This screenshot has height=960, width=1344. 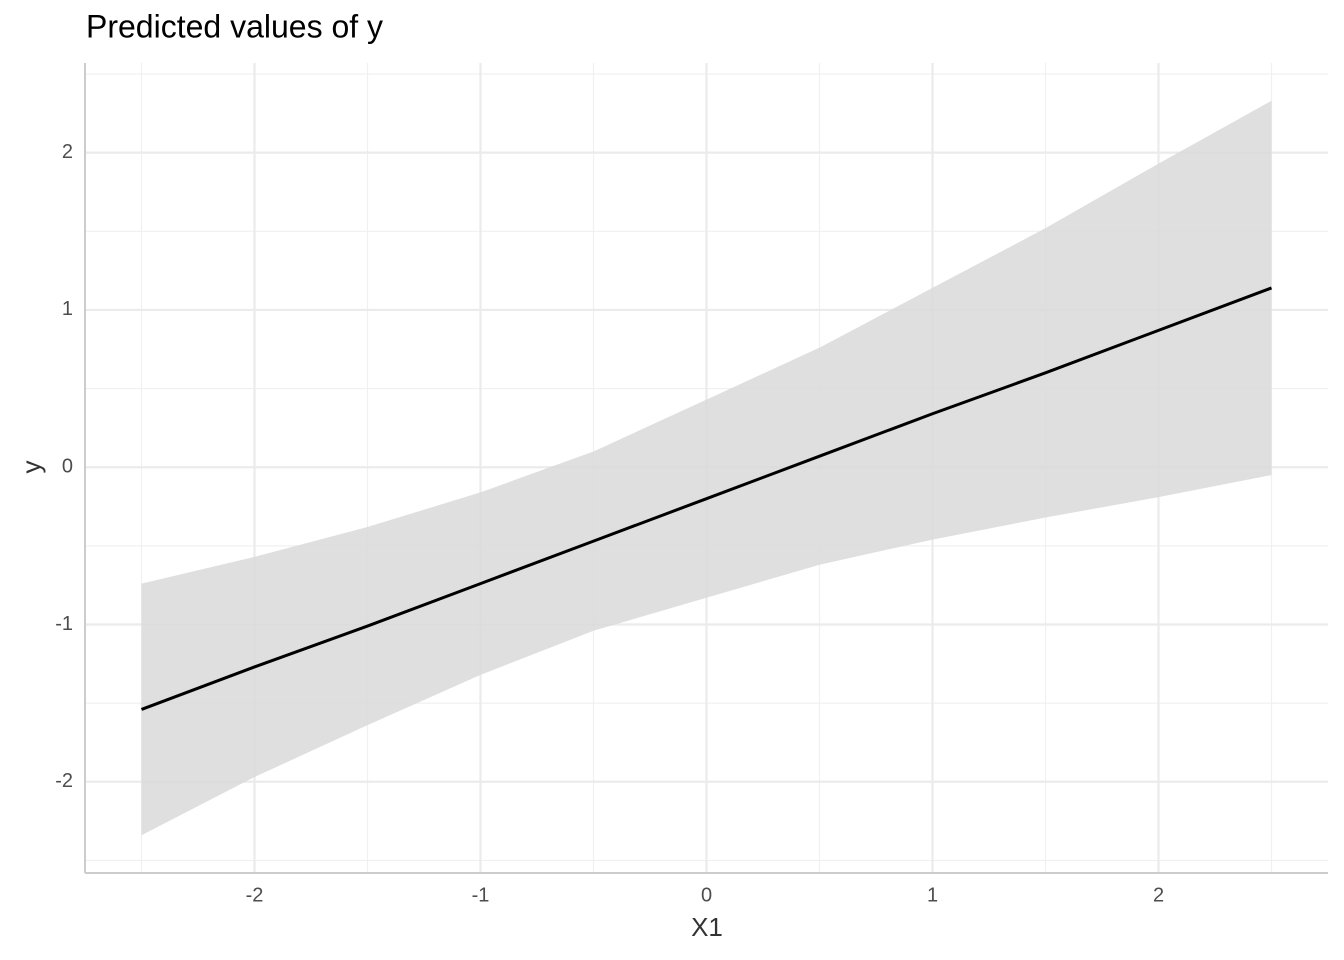 I want to click on y-tick-label: -1, so click(x=64, y=624).